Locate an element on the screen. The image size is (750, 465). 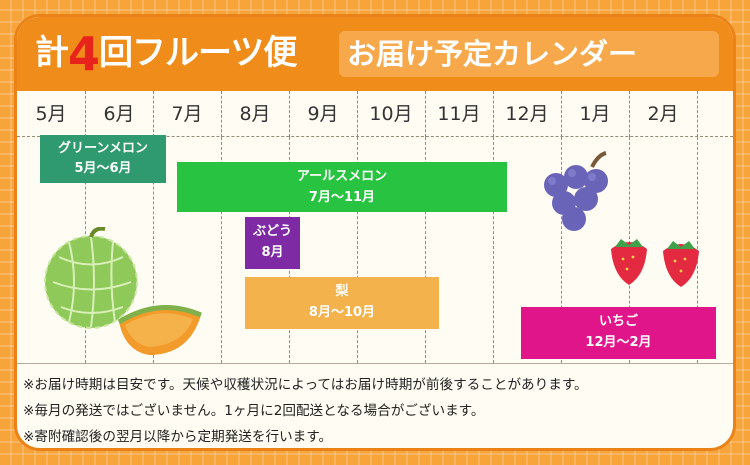
month-label: 12月 is located at coordinates (527, 114).